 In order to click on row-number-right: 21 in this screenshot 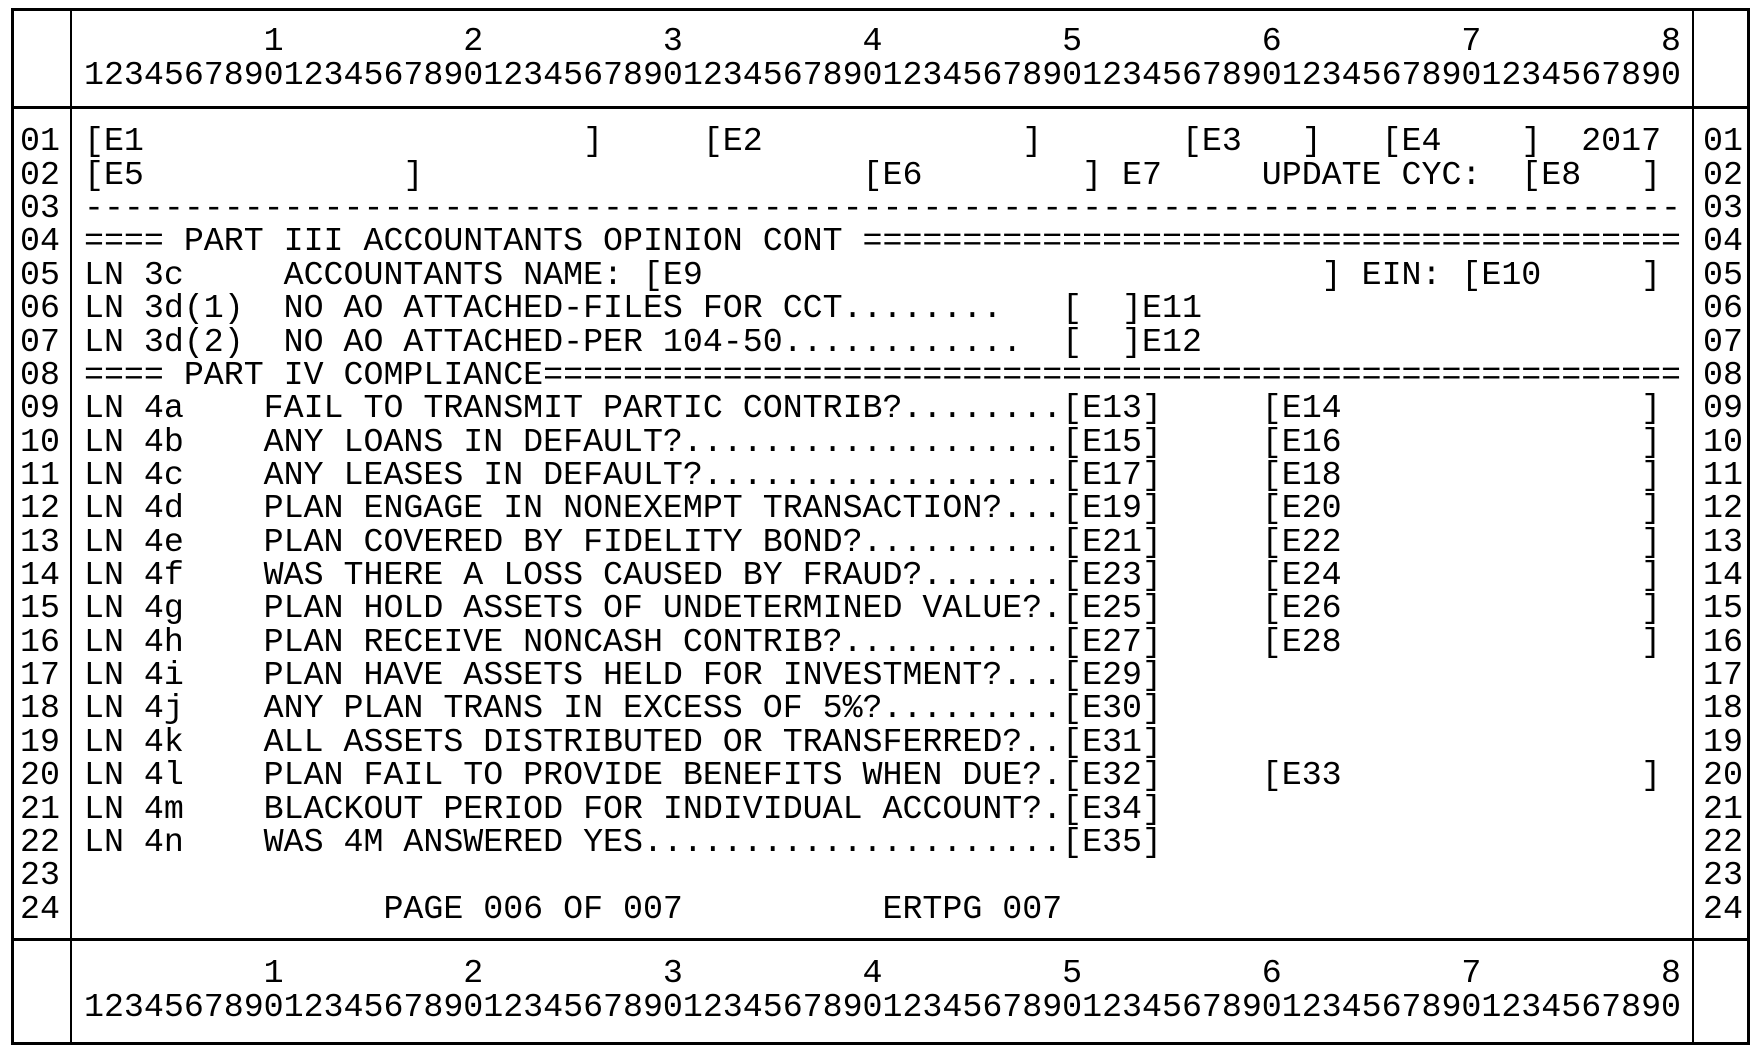, I will do `click(1723, 808)`.